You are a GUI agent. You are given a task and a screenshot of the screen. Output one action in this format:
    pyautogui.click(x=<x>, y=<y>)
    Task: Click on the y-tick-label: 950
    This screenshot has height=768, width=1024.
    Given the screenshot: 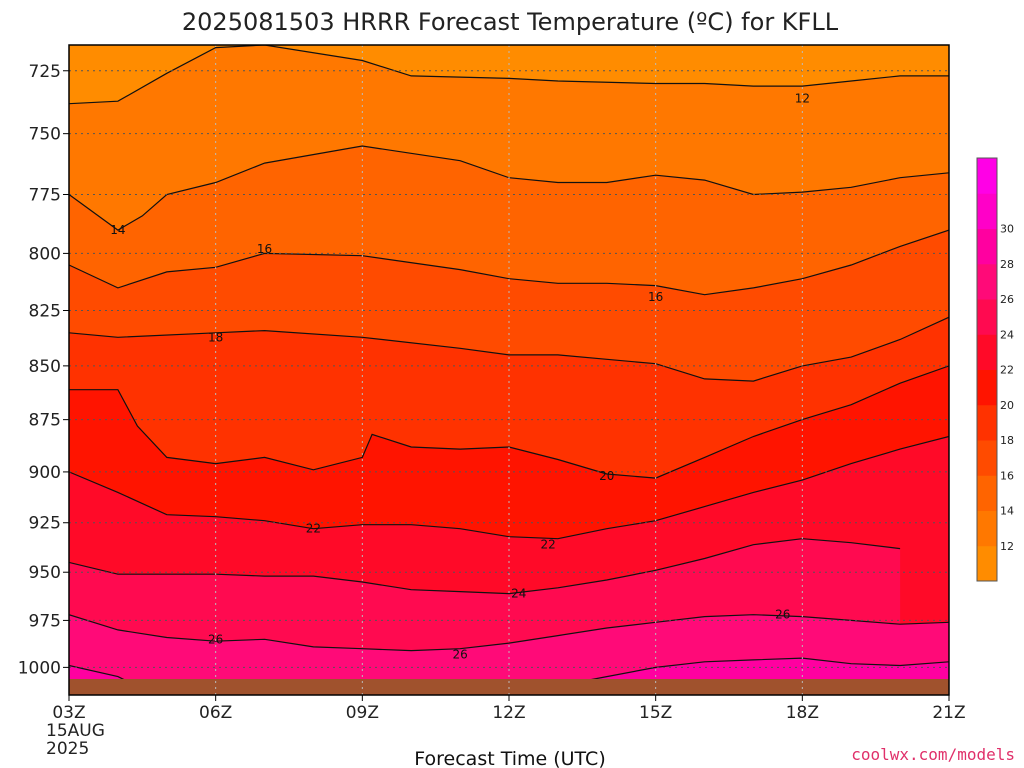 What is the action you would take?
    pyautogui.click(x=45, y=573)
    